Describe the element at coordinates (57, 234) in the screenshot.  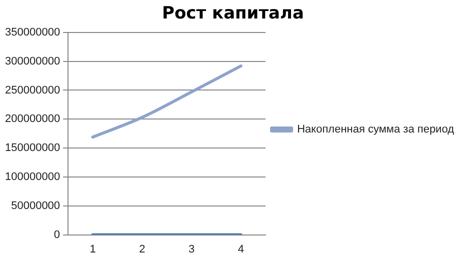
I see `y-tick-label: 0` at that location.